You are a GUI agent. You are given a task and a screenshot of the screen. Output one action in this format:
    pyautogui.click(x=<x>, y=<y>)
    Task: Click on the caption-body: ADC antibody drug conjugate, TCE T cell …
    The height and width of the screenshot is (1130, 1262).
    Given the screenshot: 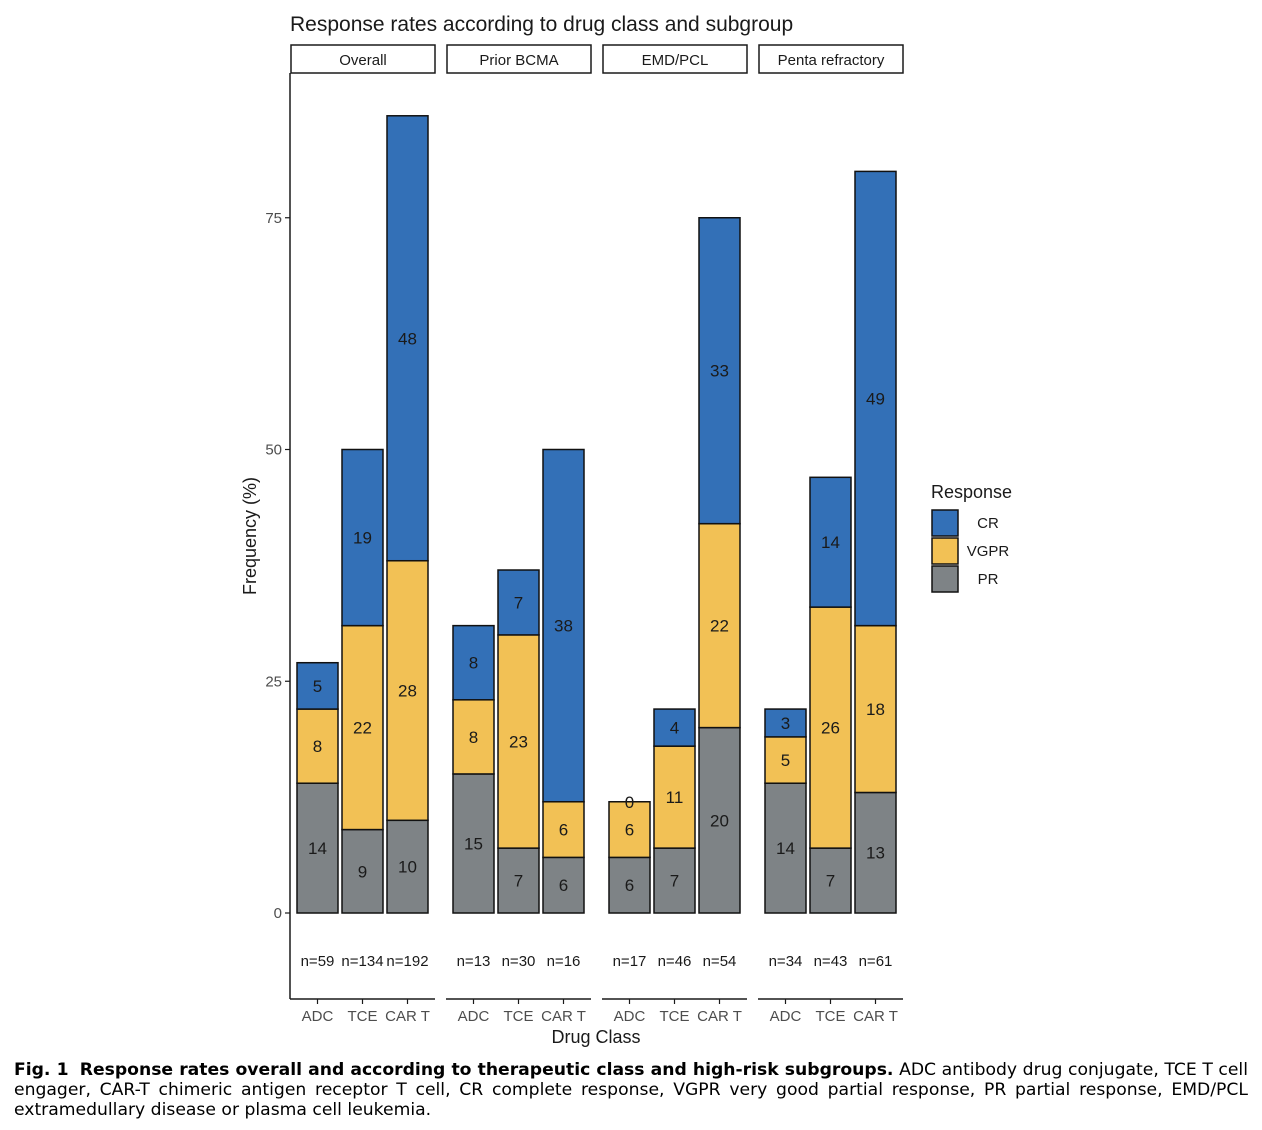 What is the action you would take?
    pyautogui.click(x=631, y=1090)
    